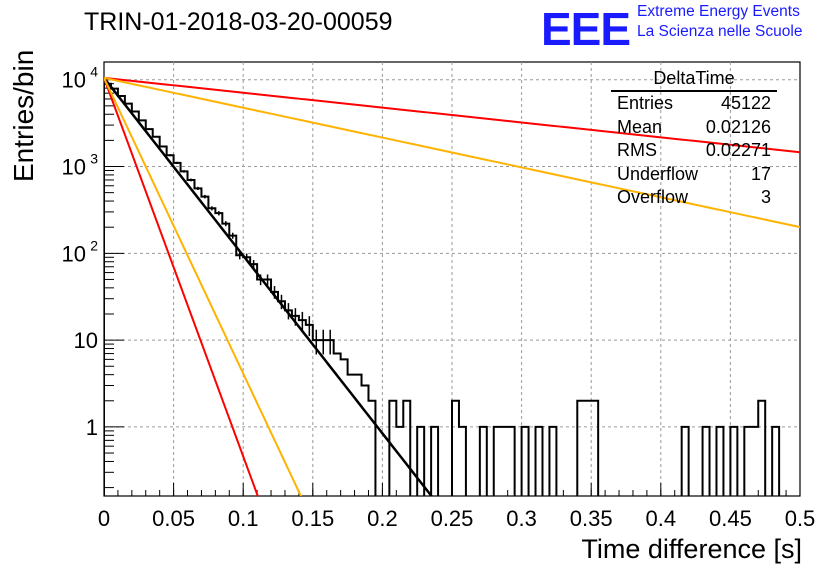 This screenshot has height=572, width=836. What do you see at coordinates (745, 103) in the screenshot?
I see `stats-value: 45122` at bounding box center [745, 103].